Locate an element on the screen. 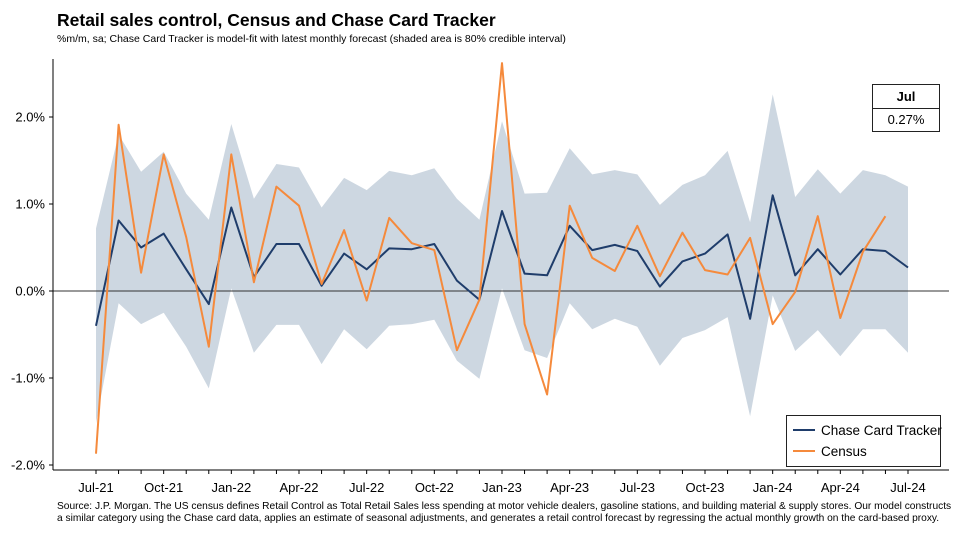 The width and height of the screenshot is (961, 543). latest-forecast-callout: Jul 0.27% is located at coordinates (906, 108).